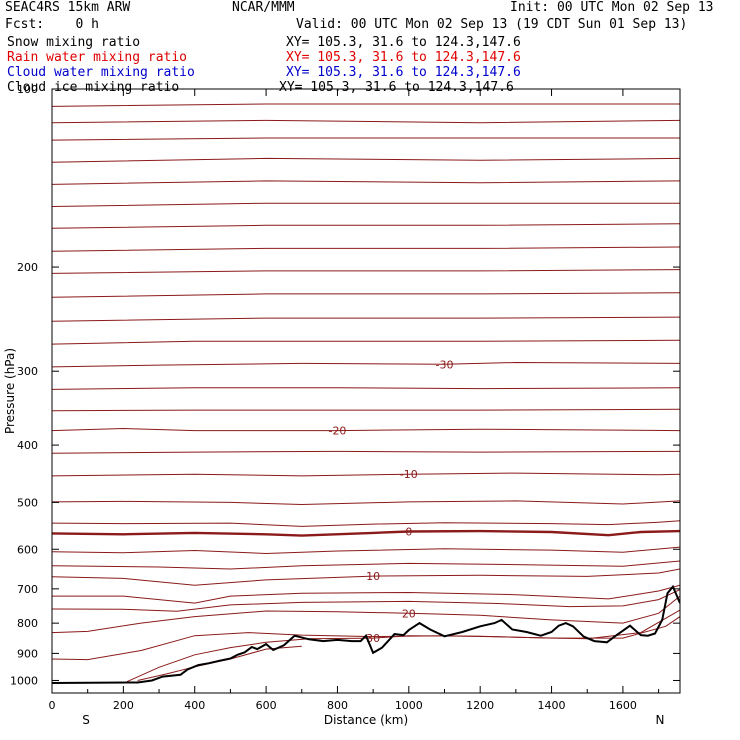 This screenshot has width=740, height=740. What do you see at coordinates (27, 371) in the screenshot?
I see `y-tick-label: 300` at bounding box center [27, 371].